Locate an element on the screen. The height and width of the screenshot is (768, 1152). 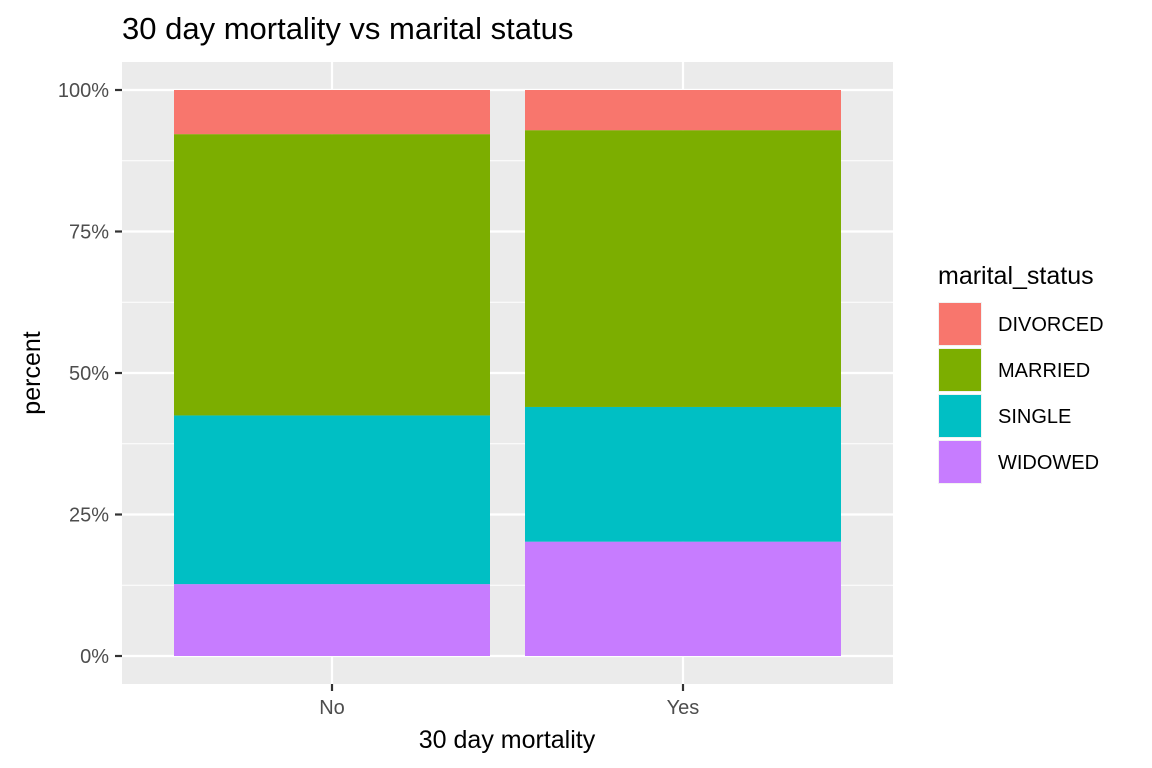
legend-label: SINGLE is located at coordinates (1034, 417).